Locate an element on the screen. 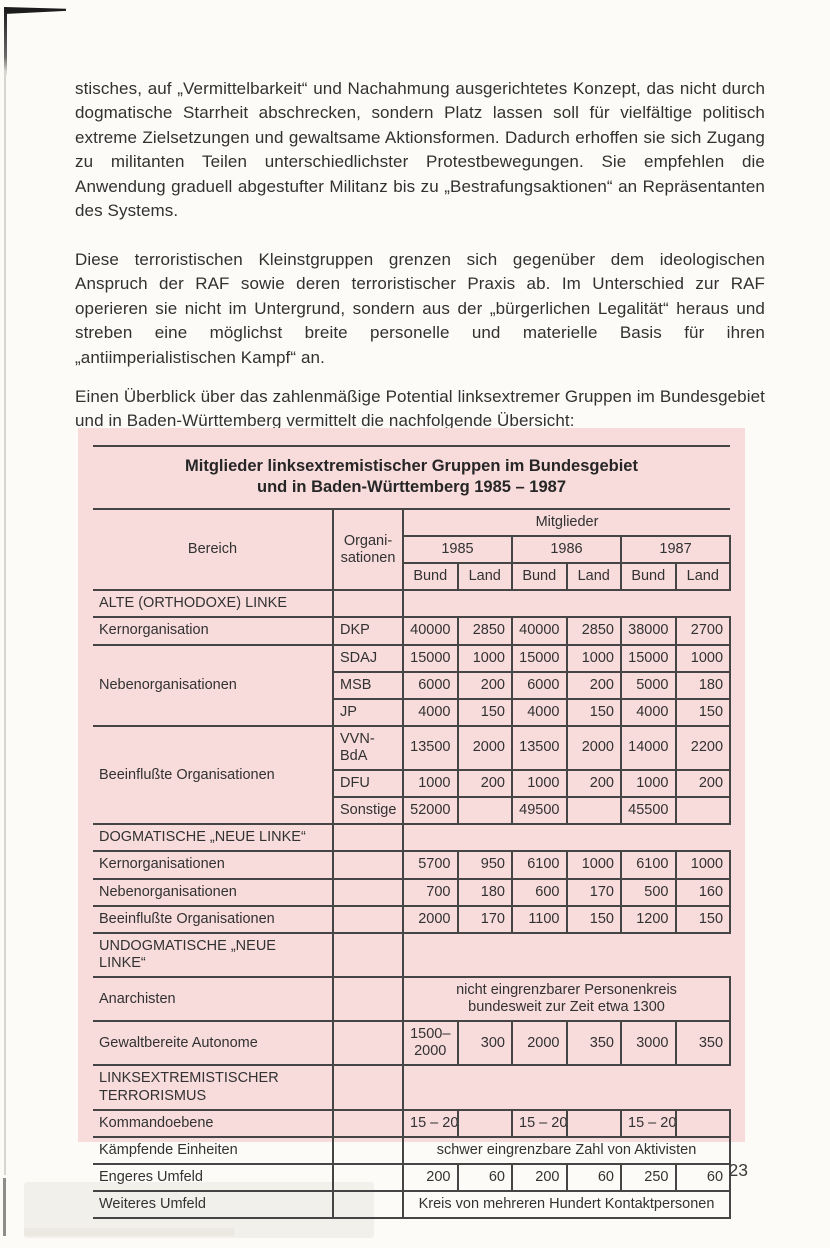  table-row: Engeres Umfeld 200 60 200 60 250 60 is located at coordinates (412, 1177).